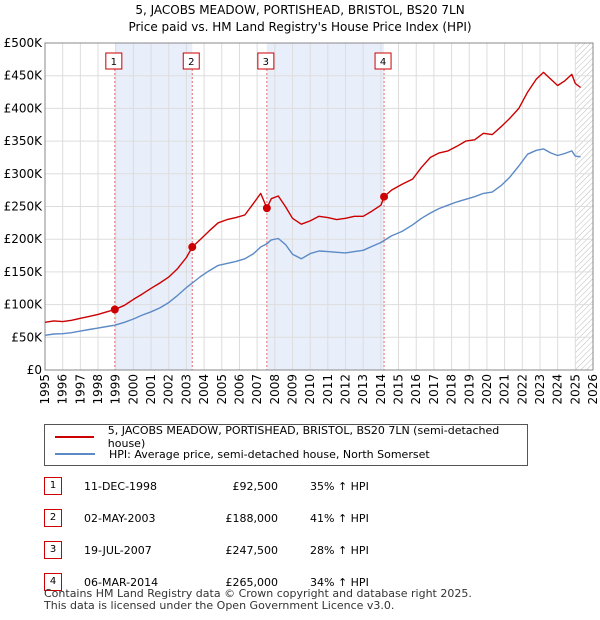 This screenshot has height=620, width=600. Describe the element at coordinates (206, 582) in the screenshot. I see `sales-row: 4 06-MAR-2014 £265,000 34% ↑ HPI` at that location.